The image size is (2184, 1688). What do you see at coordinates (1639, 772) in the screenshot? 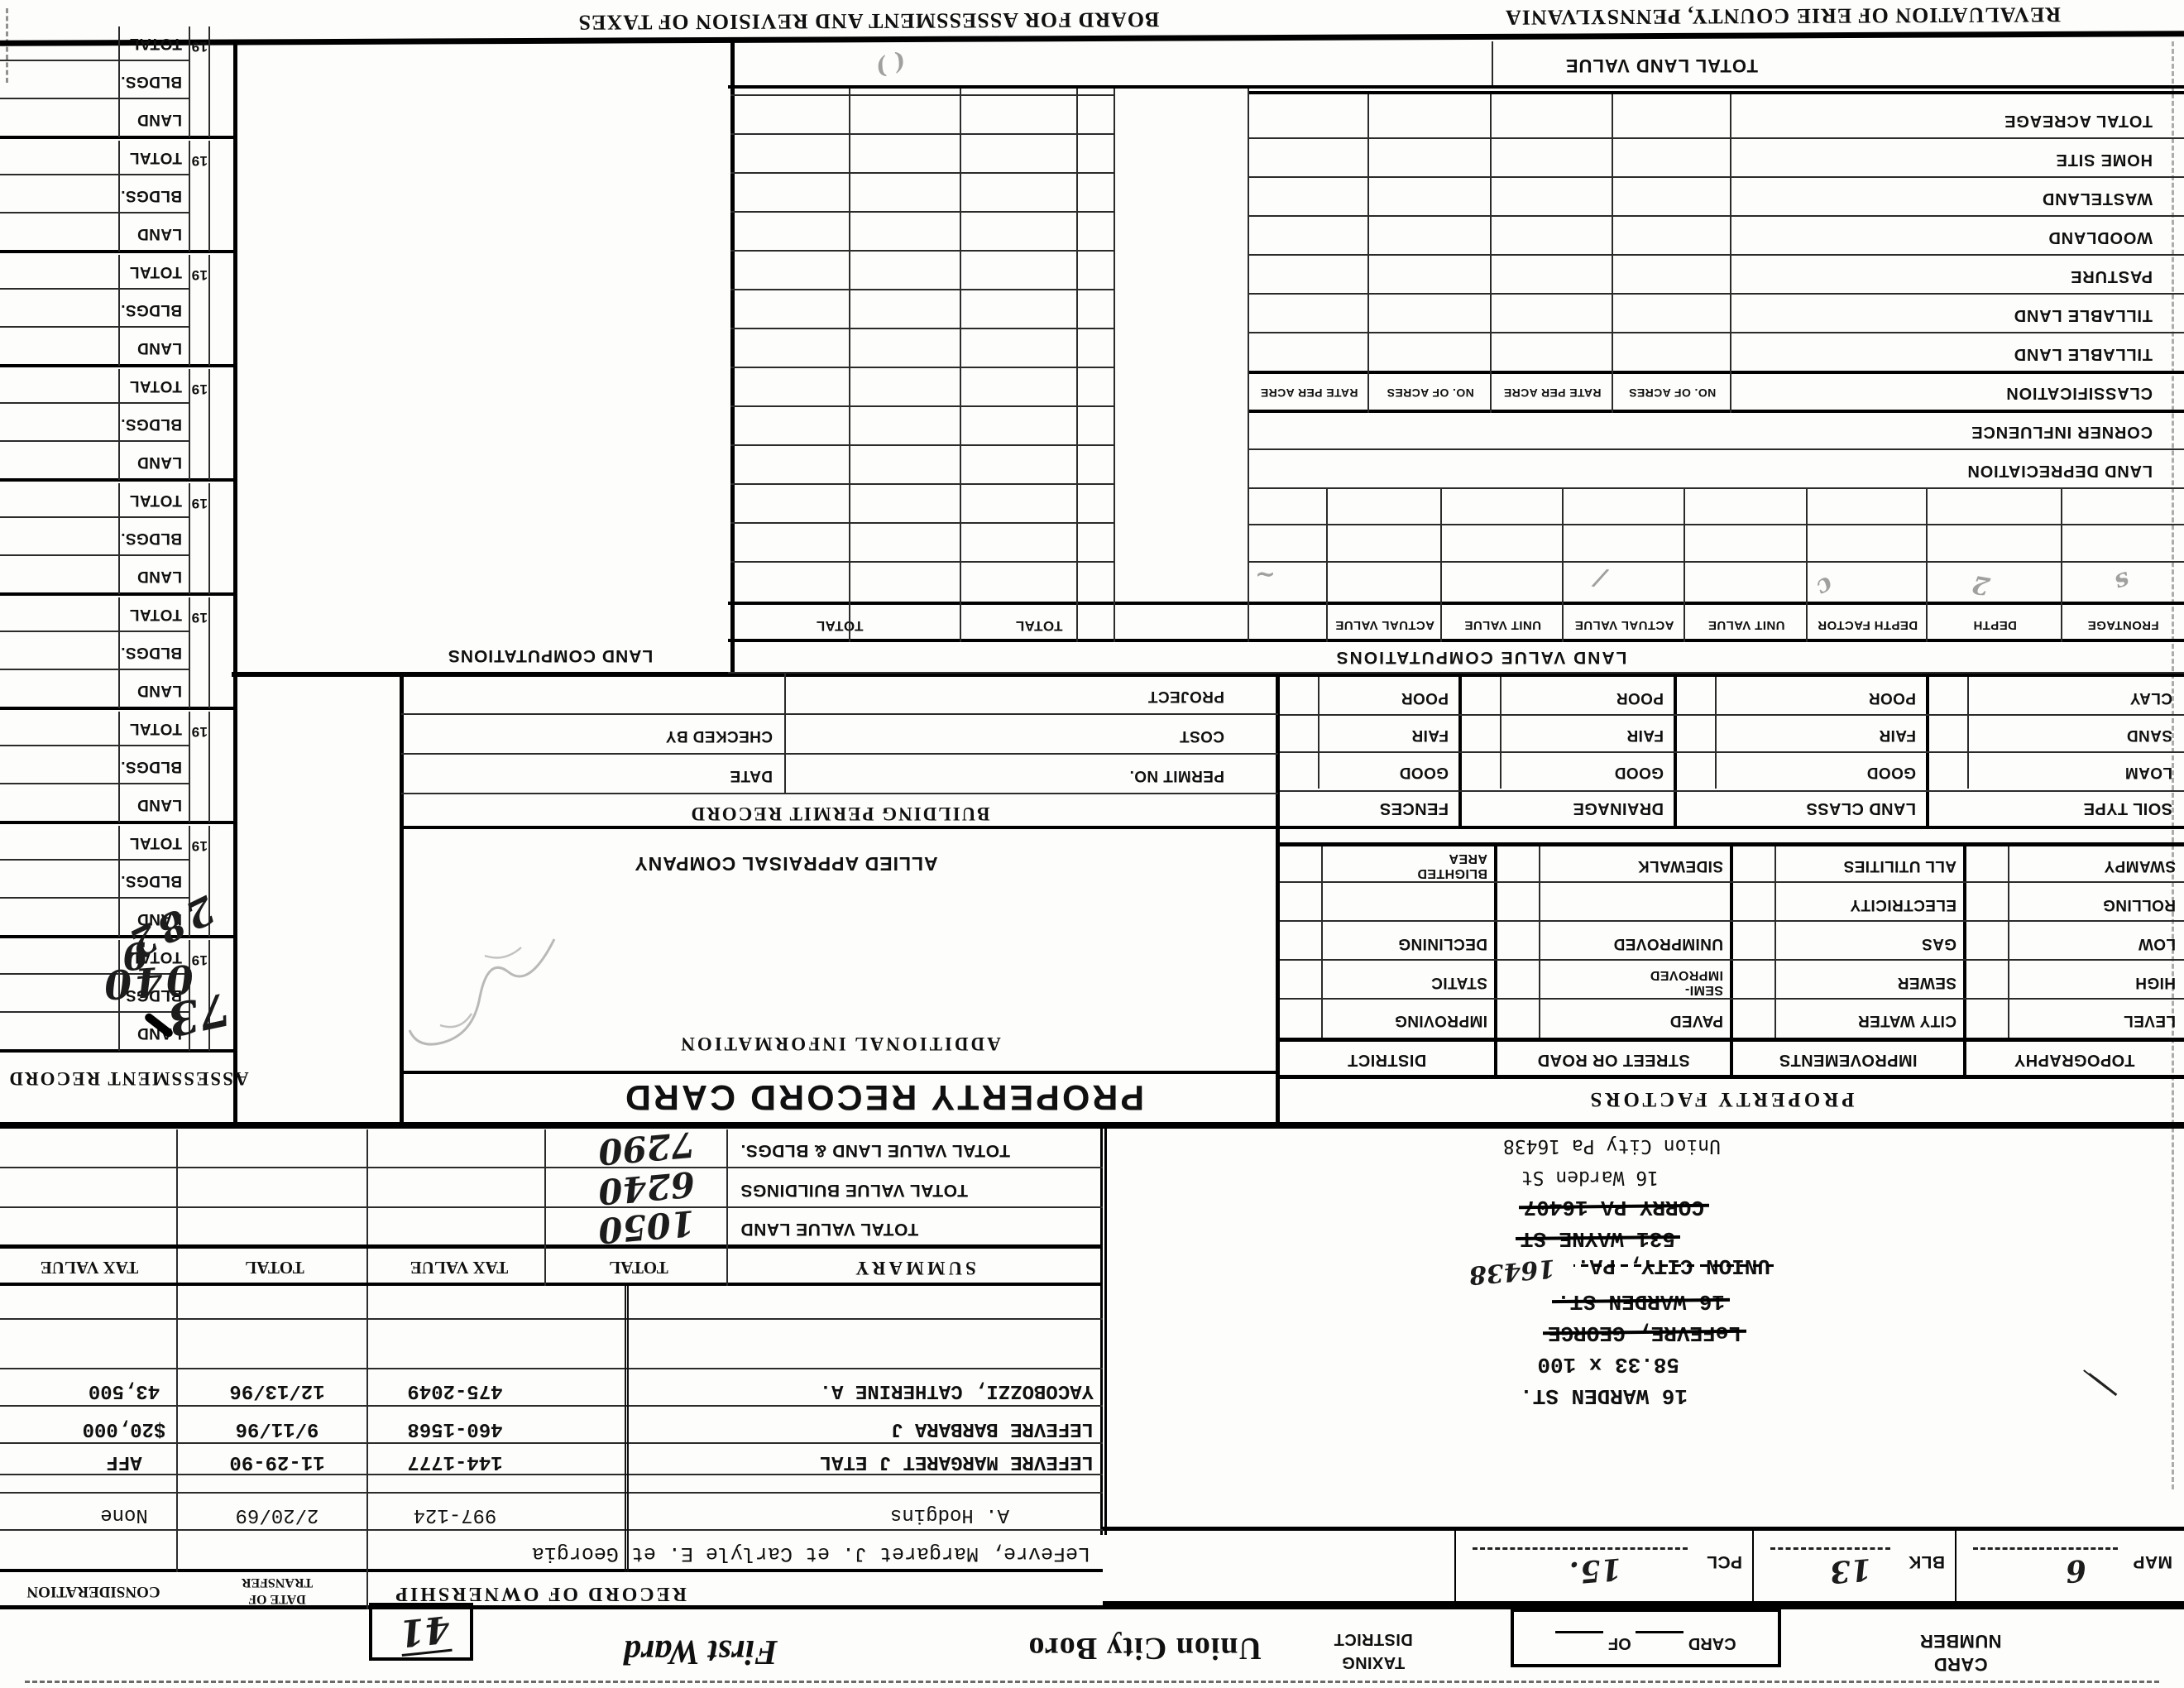
I see `soil-item-label: GOOD` at bounding box center [1639, 772].